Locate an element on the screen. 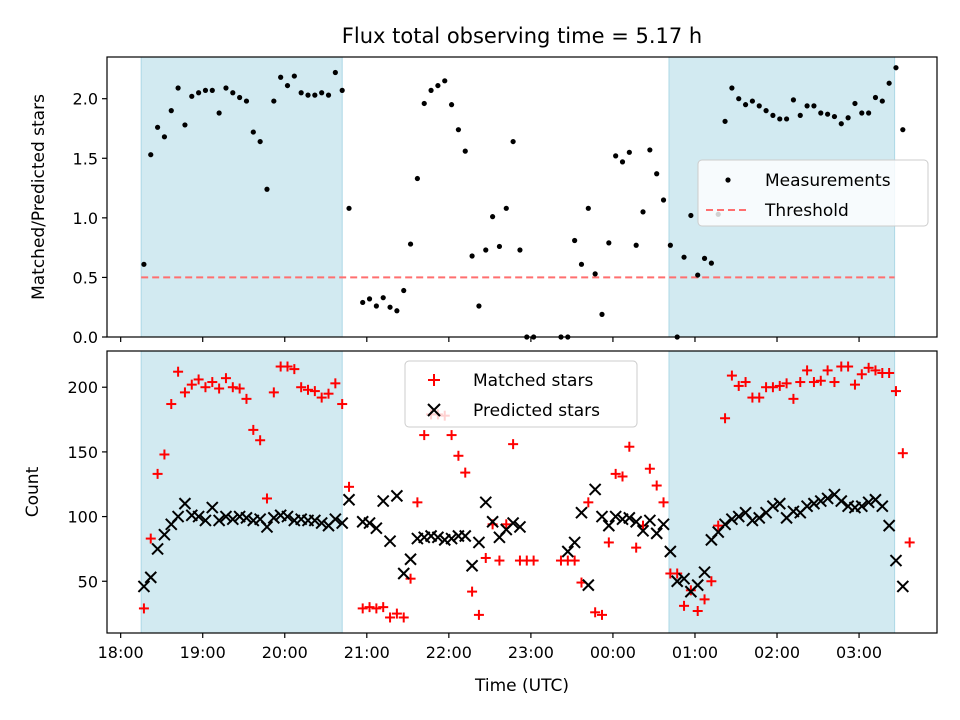  x-tick-label: 03:00 is located at coordinates (859, 652).